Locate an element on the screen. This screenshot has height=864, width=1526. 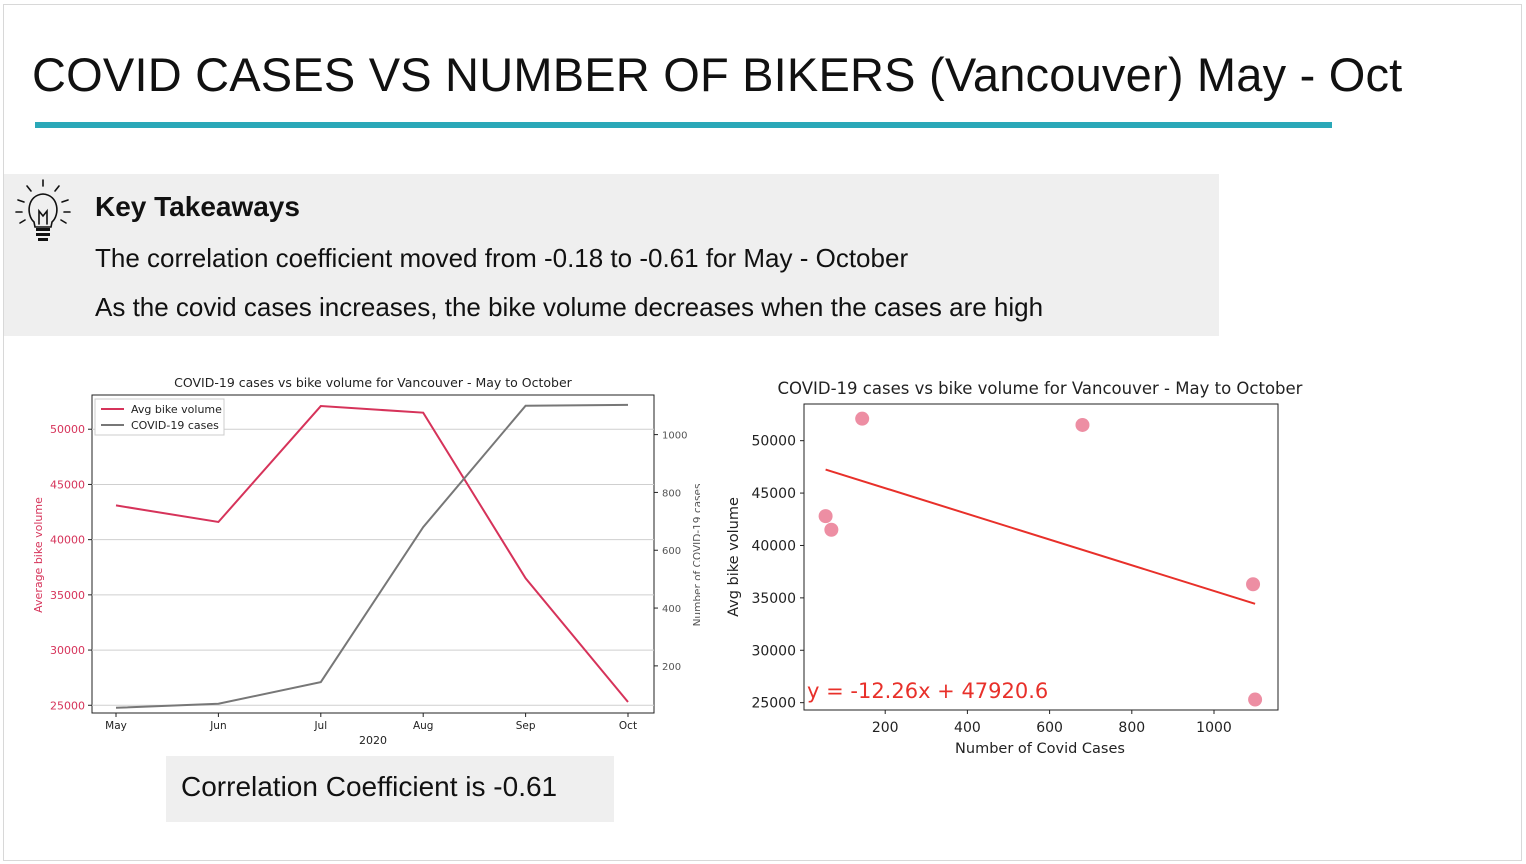
y-tick-label-right: 400 is located at coordinates (671, 609).